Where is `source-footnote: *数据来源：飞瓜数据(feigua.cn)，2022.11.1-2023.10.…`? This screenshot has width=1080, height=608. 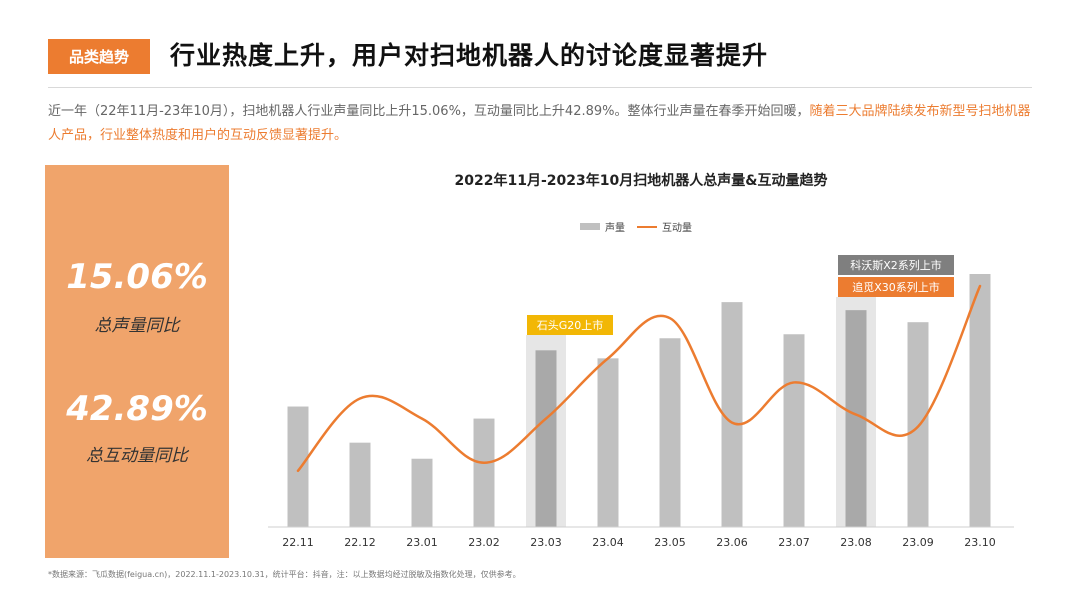
source-footnote: *数据来源：飞瓜数据(feigua.cn)，2022.11.1-2023.10.… is located at coordinates (284, 574).